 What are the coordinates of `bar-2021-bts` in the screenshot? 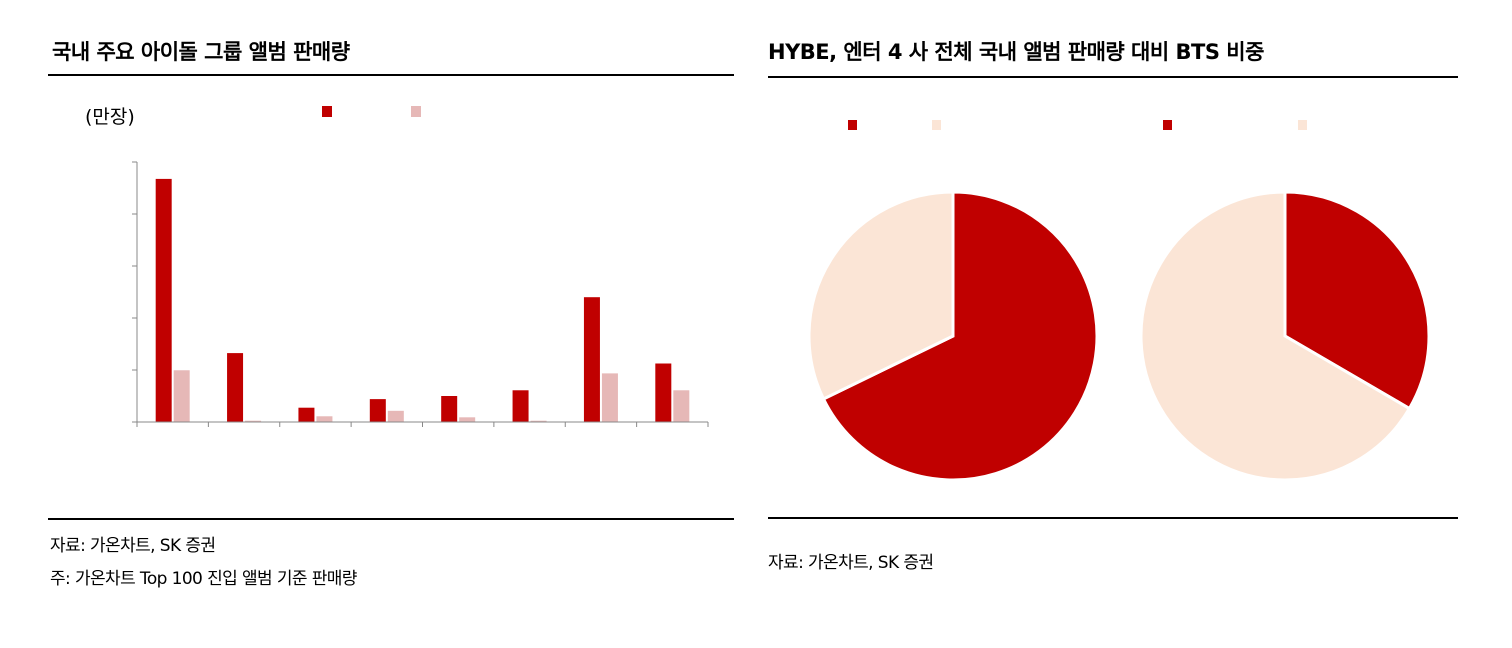 It's located at (181, 396).